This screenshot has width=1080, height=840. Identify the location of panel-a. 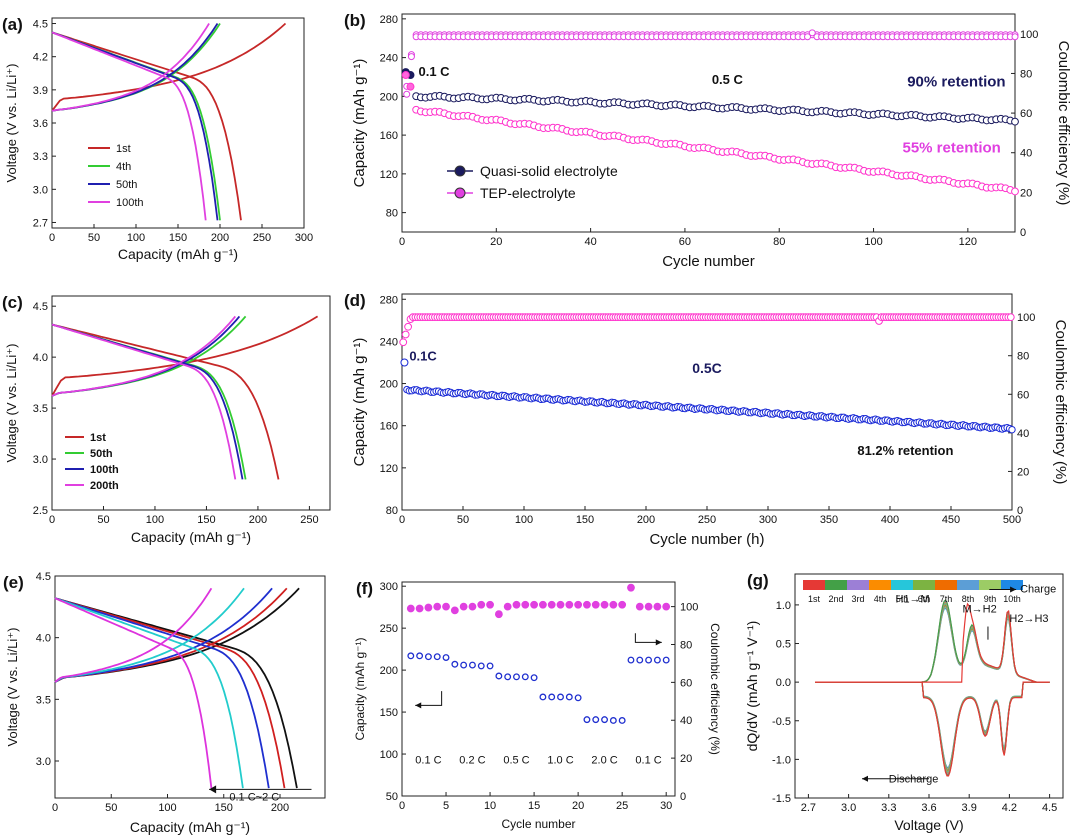
(178, 123).